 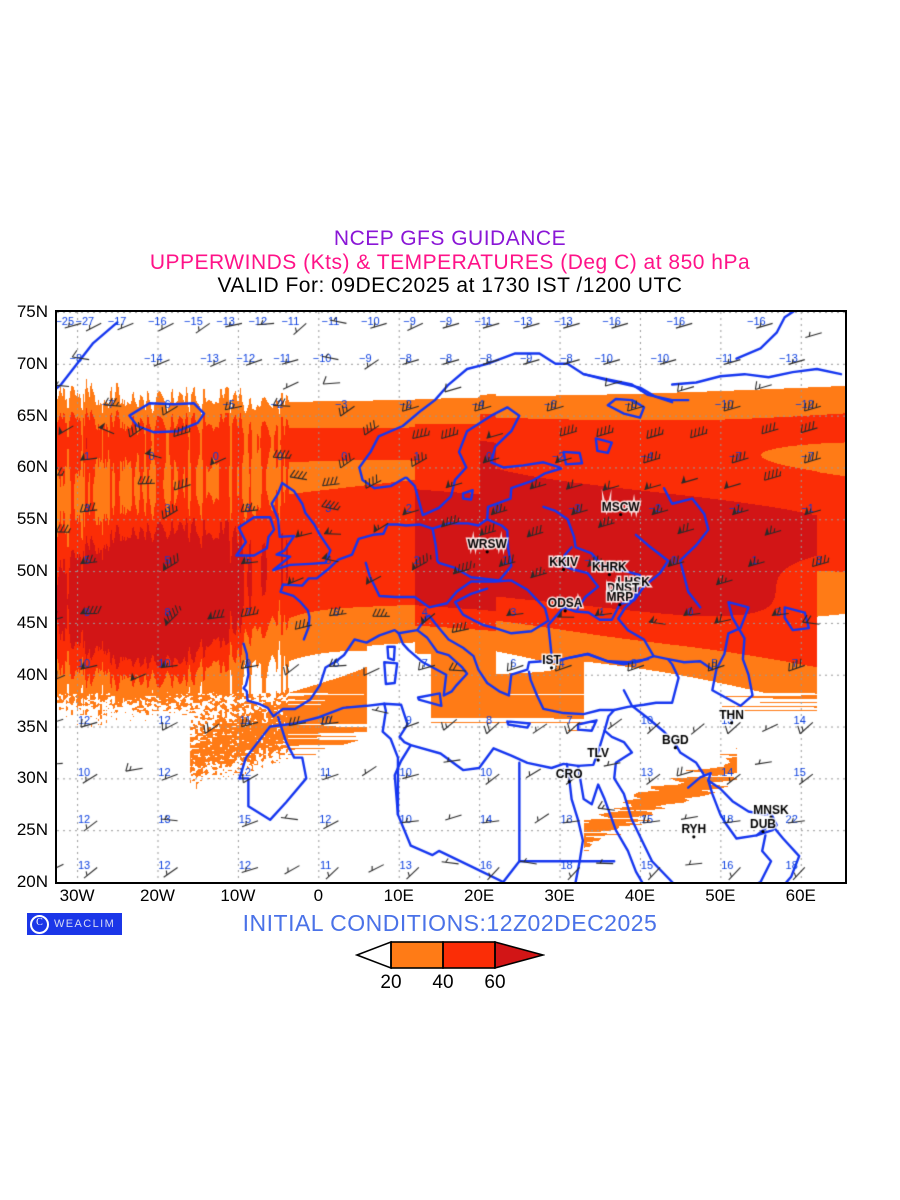 I want to click on colorbar-tick-labels: 20 40 60, so click(x=450, y=984).